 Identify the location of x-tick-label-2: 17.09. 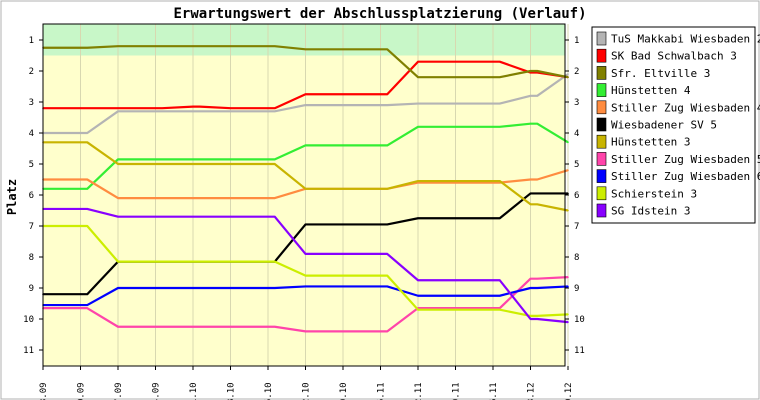
(119, 391).